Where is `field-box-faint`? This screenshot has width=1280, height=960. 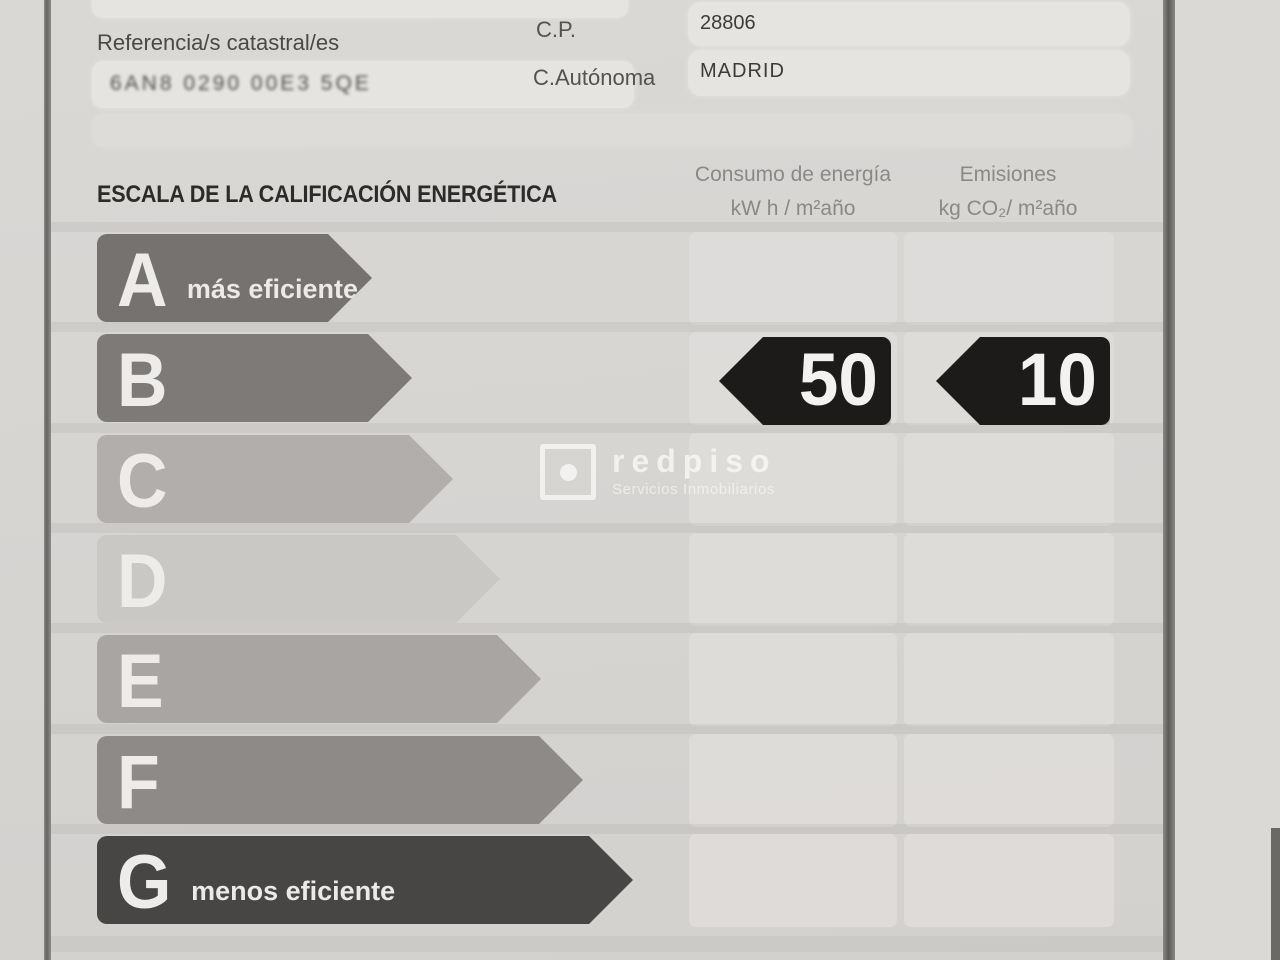
field-box-faint is located at coordinates (612, 130).